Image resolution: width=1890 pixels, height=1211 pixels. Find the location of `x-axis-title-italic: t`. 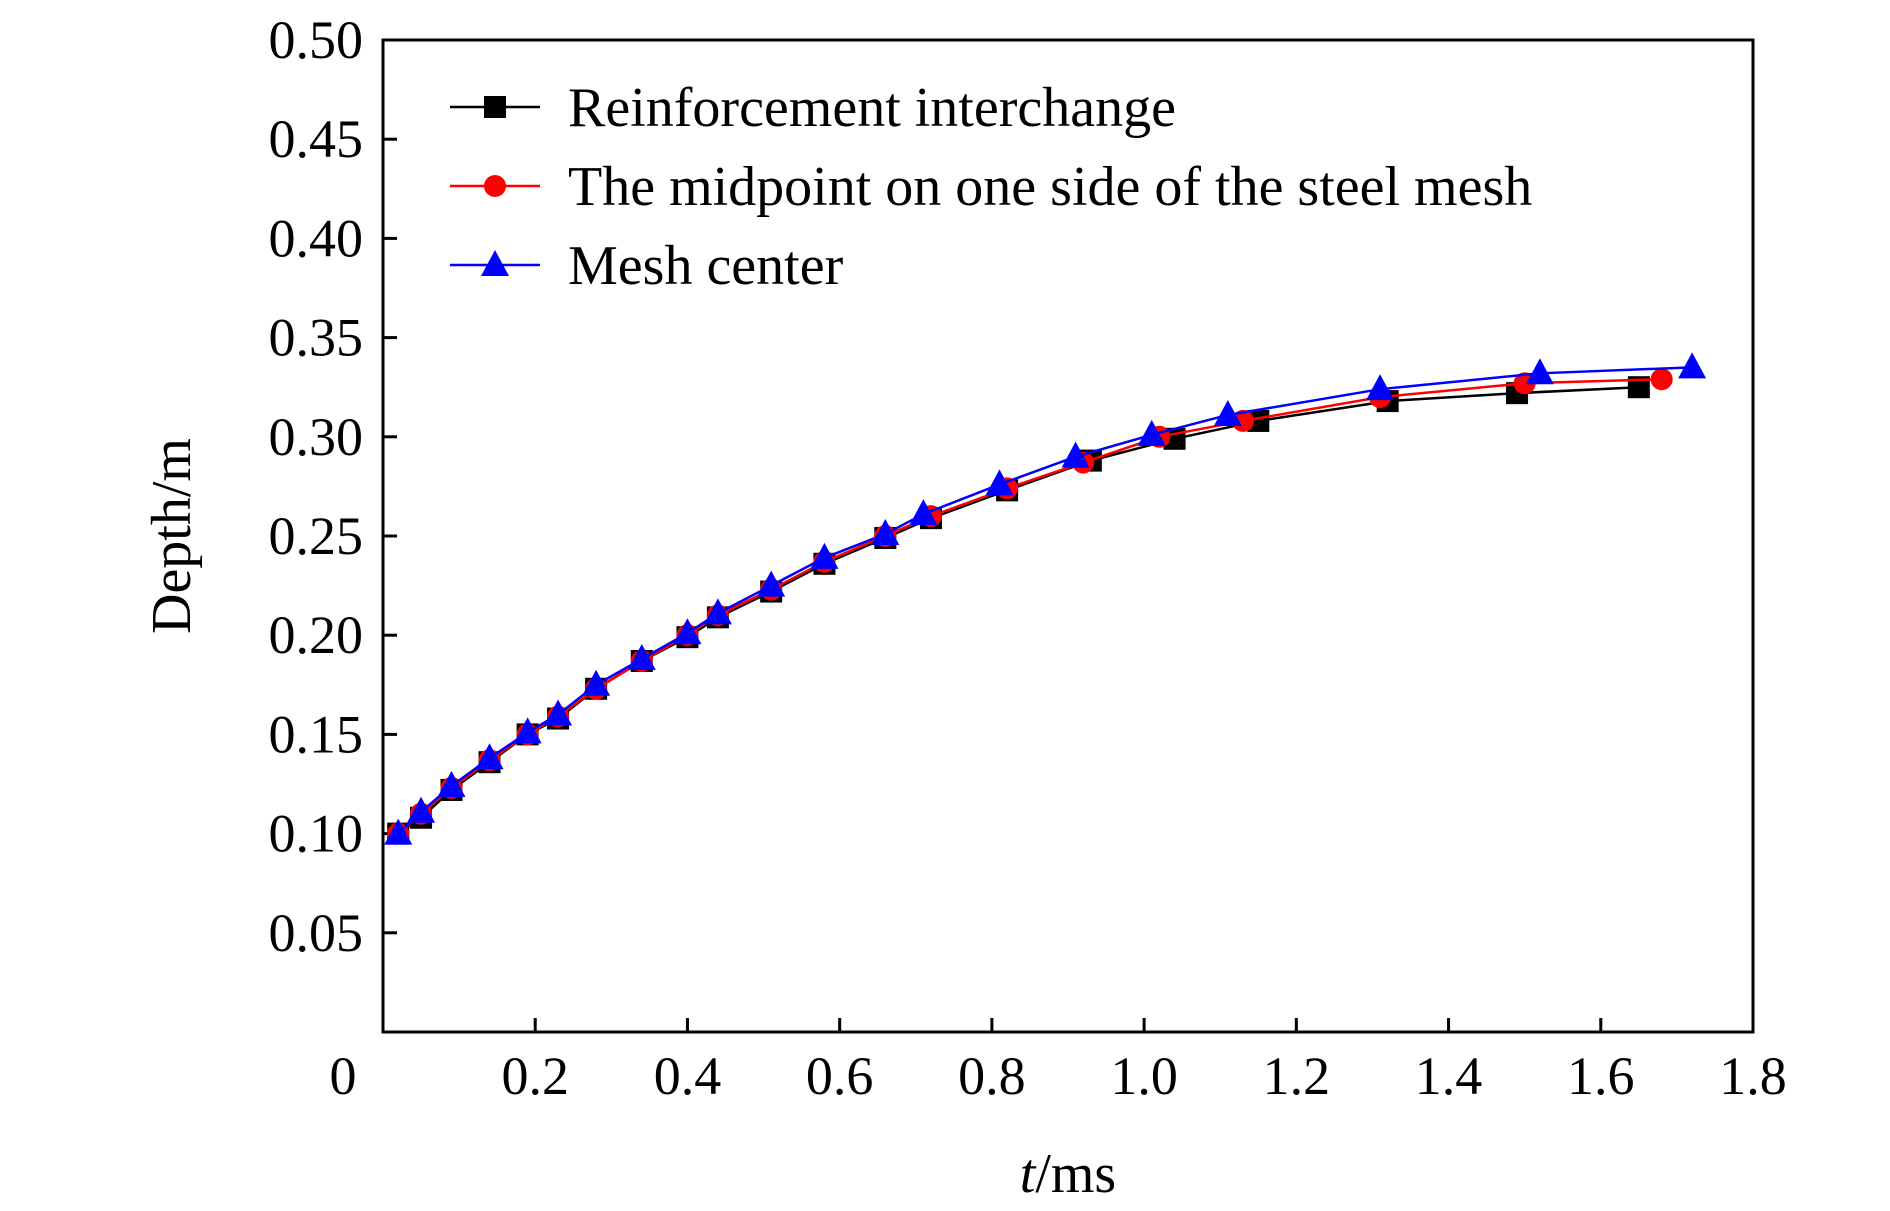

x-axis-title-italic: t is located at coordinates (1028, 1174).